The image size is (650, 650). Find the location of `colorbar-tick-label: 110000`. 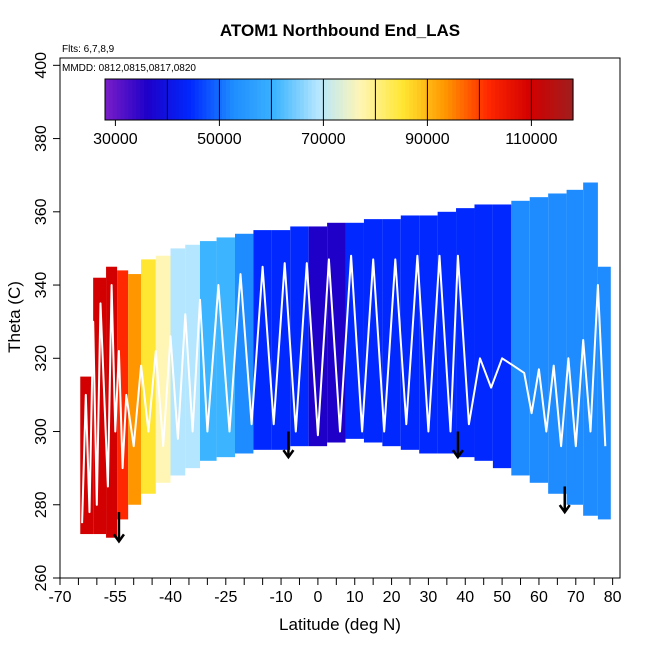

colorbar-tick-label: 110000 is located at coordinates (531, 139).